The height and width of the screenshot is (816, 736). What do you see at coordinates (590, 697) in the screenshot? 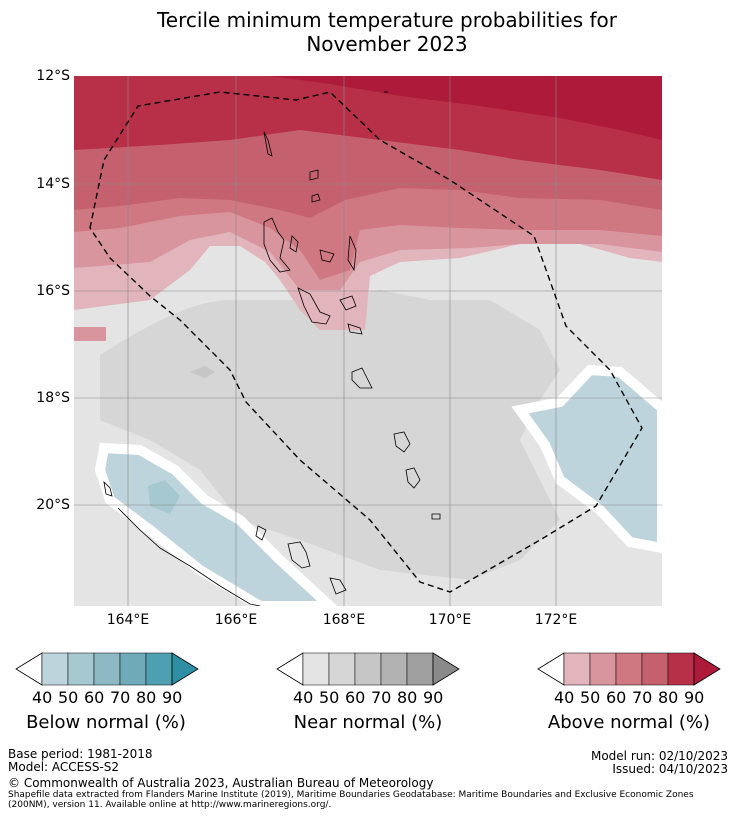
I see `above-tick-50: 50` at bounding box center [590, 697].